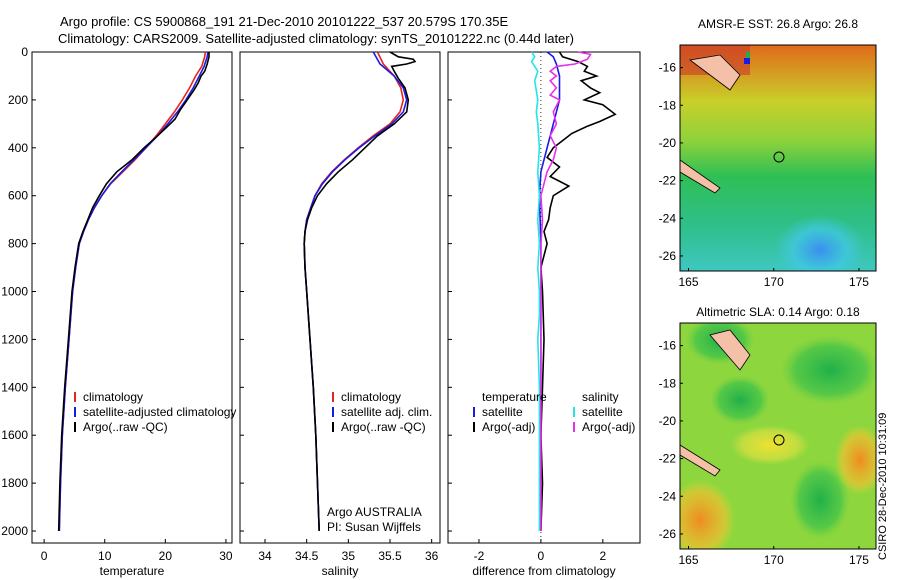  I want to click on depth-tick-label: 0, so click(24, 52).